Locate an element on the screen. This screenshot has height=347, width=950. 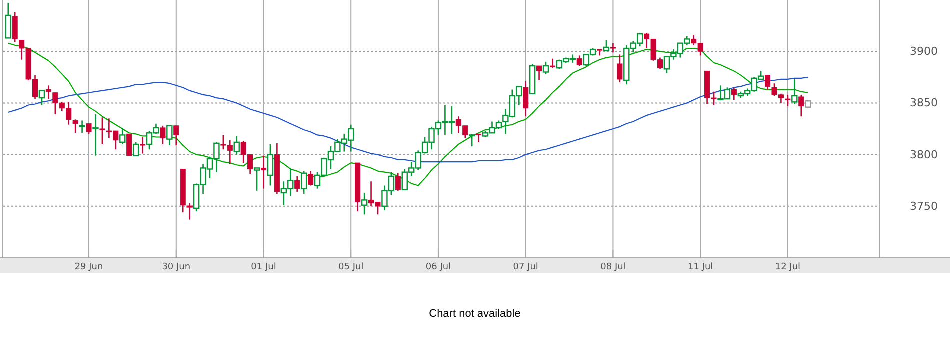
y-tick-label: 3800 is located at coordinates (924, 155).